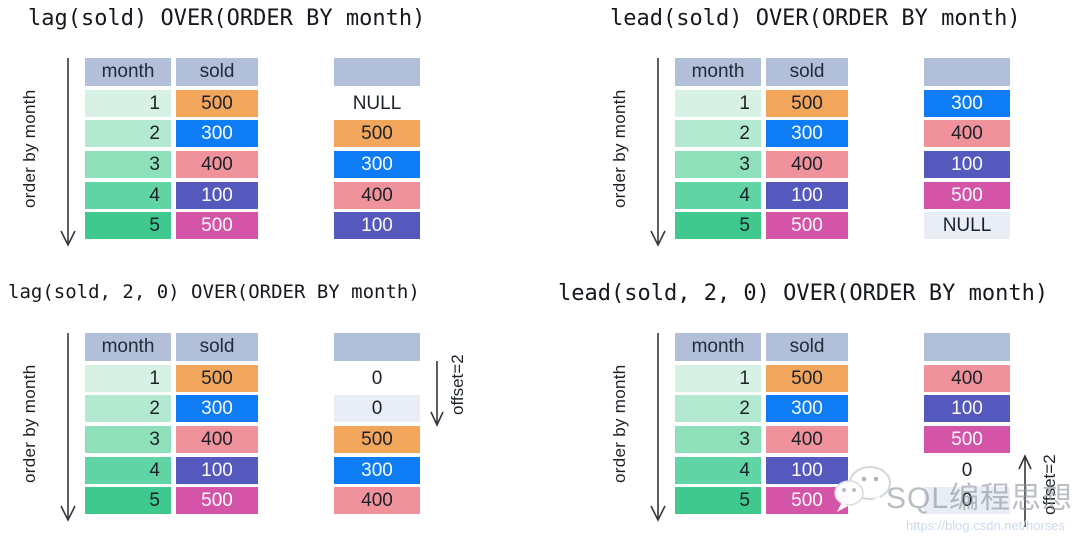 The height and width of the screenshot is (543, 1080). Describe the element at coordinates (437, 394) in the screenshot. I see `offset-down-arrow-icon` at that location.